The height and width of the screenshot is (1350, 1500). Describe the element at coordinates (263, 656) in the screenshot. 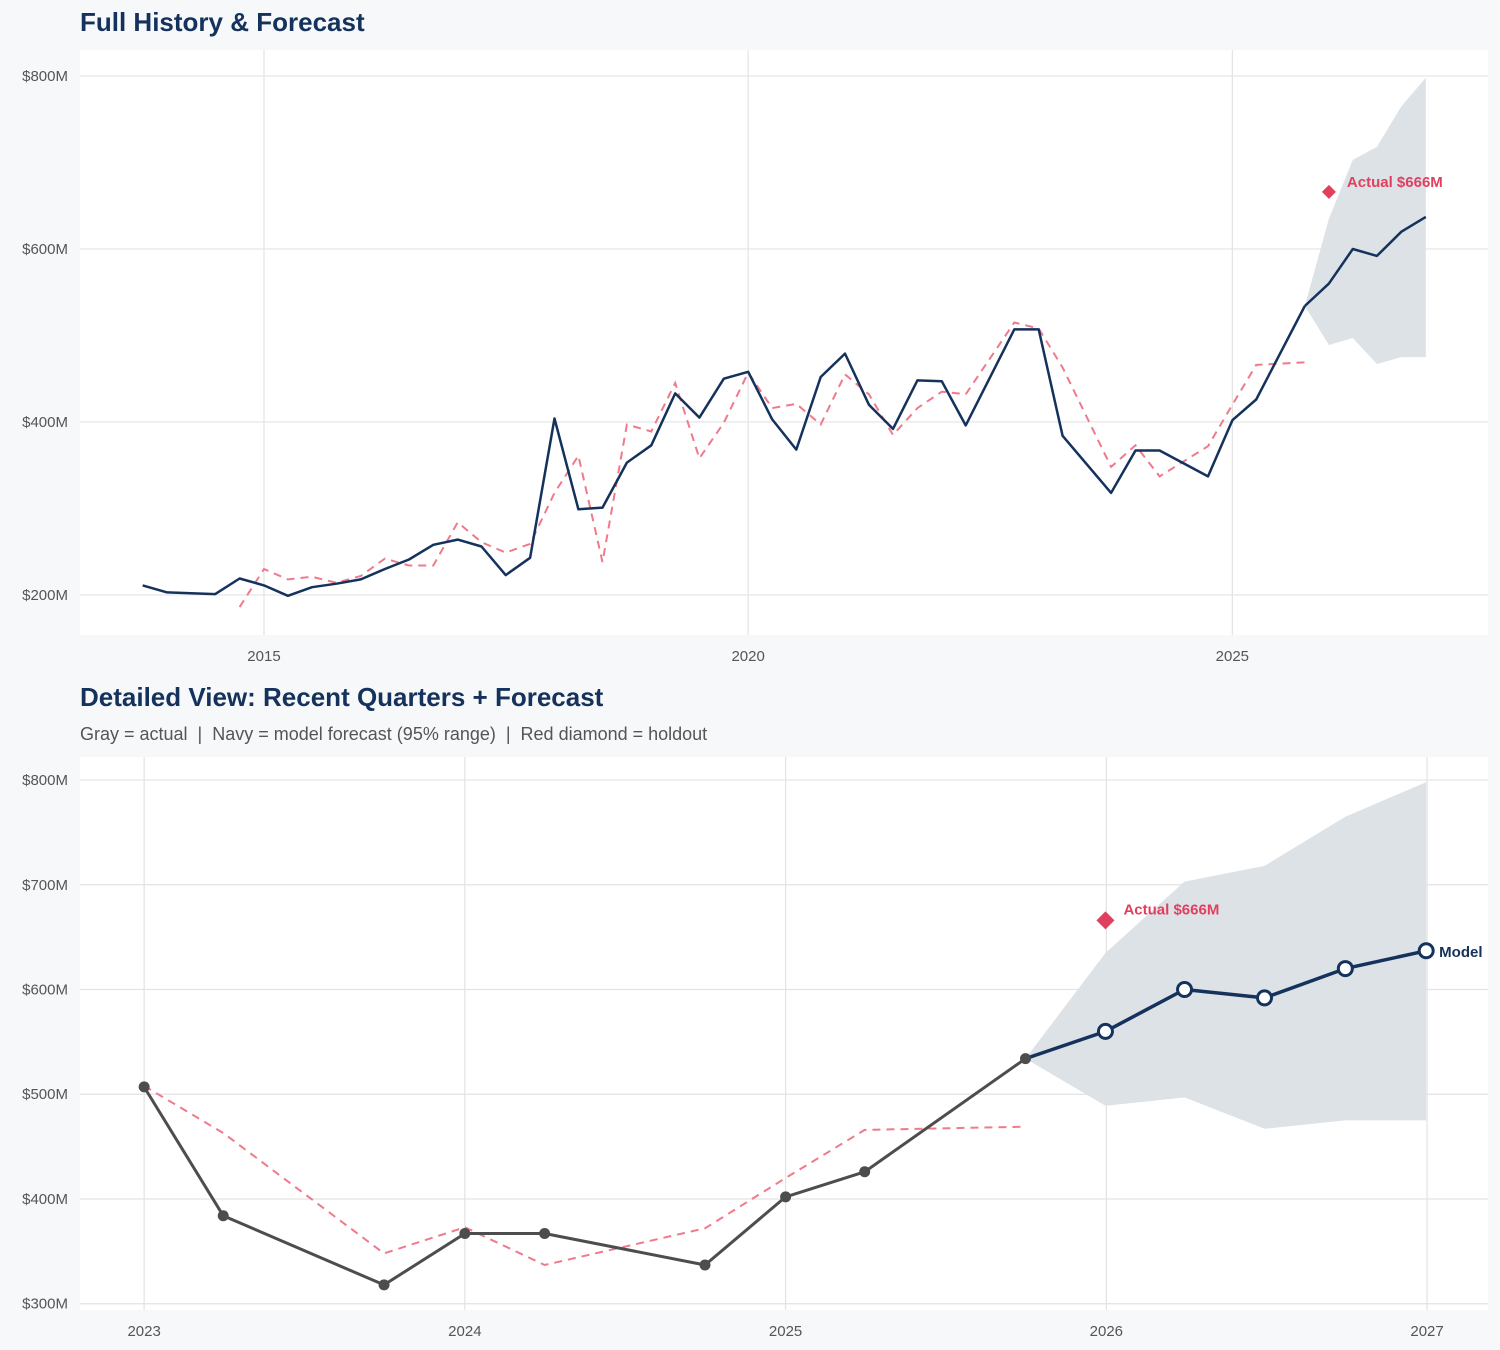

I see `x-tick-label: 2015` at that location.